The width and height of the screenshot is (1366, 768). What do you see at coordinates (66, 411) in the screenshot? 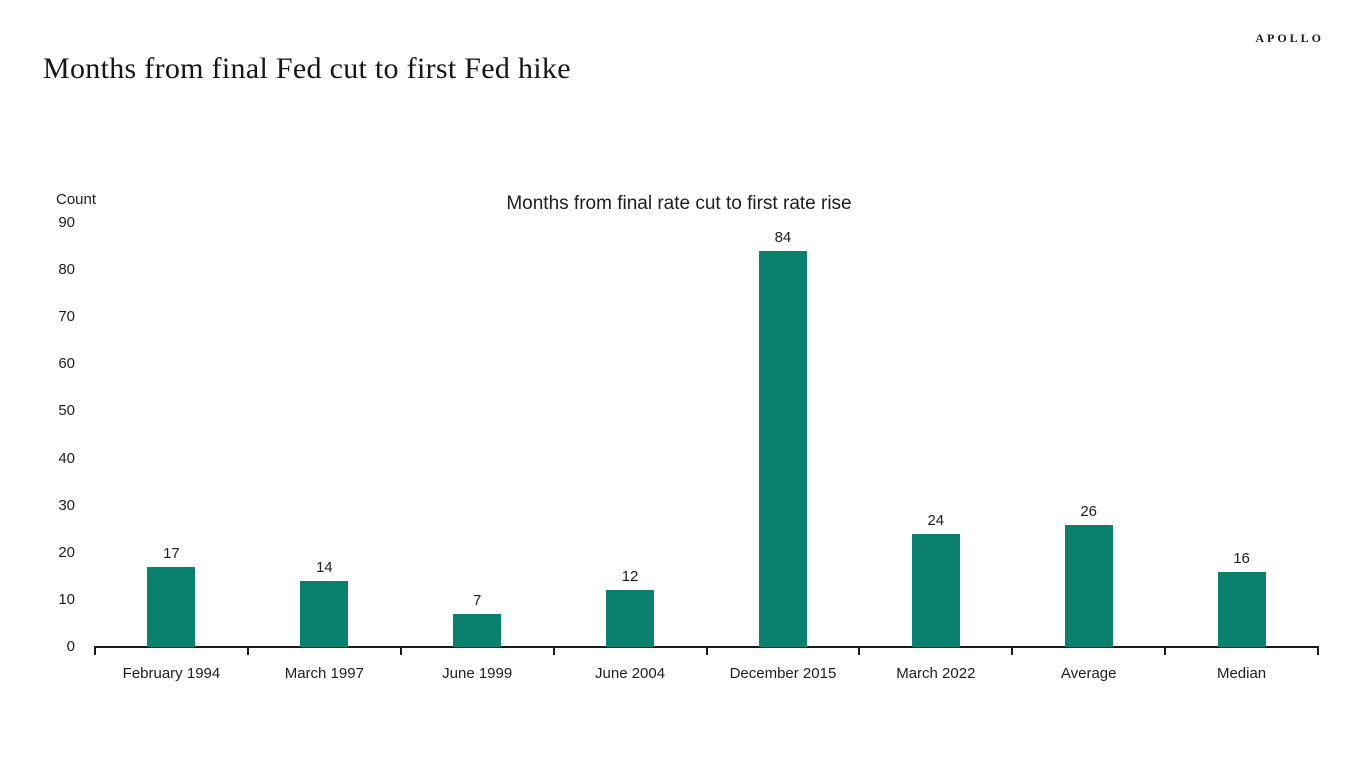
I see `y-tick-label: 50` at bounding box center [66, 411].